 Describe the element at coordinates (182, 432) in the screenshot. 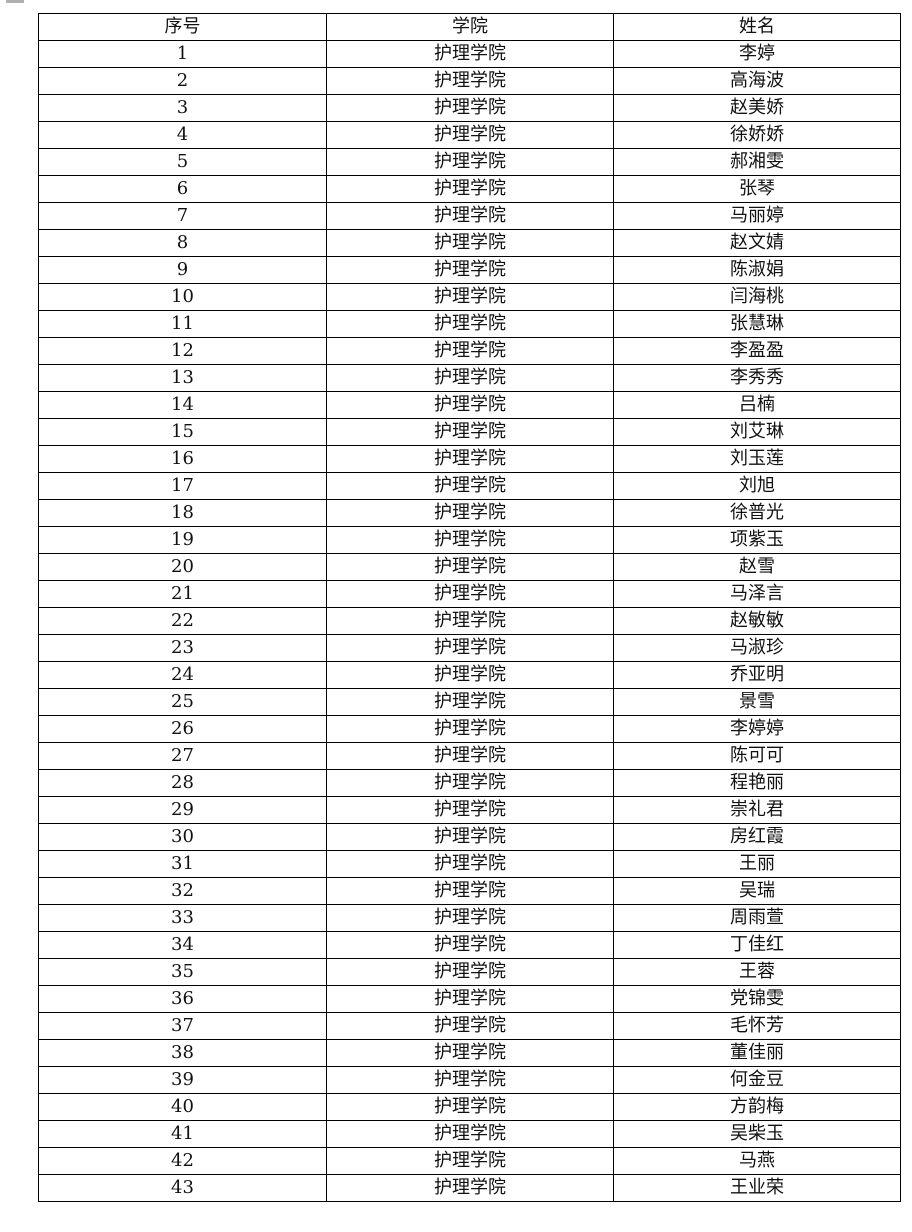

I see `cell-index: 15` at that location.